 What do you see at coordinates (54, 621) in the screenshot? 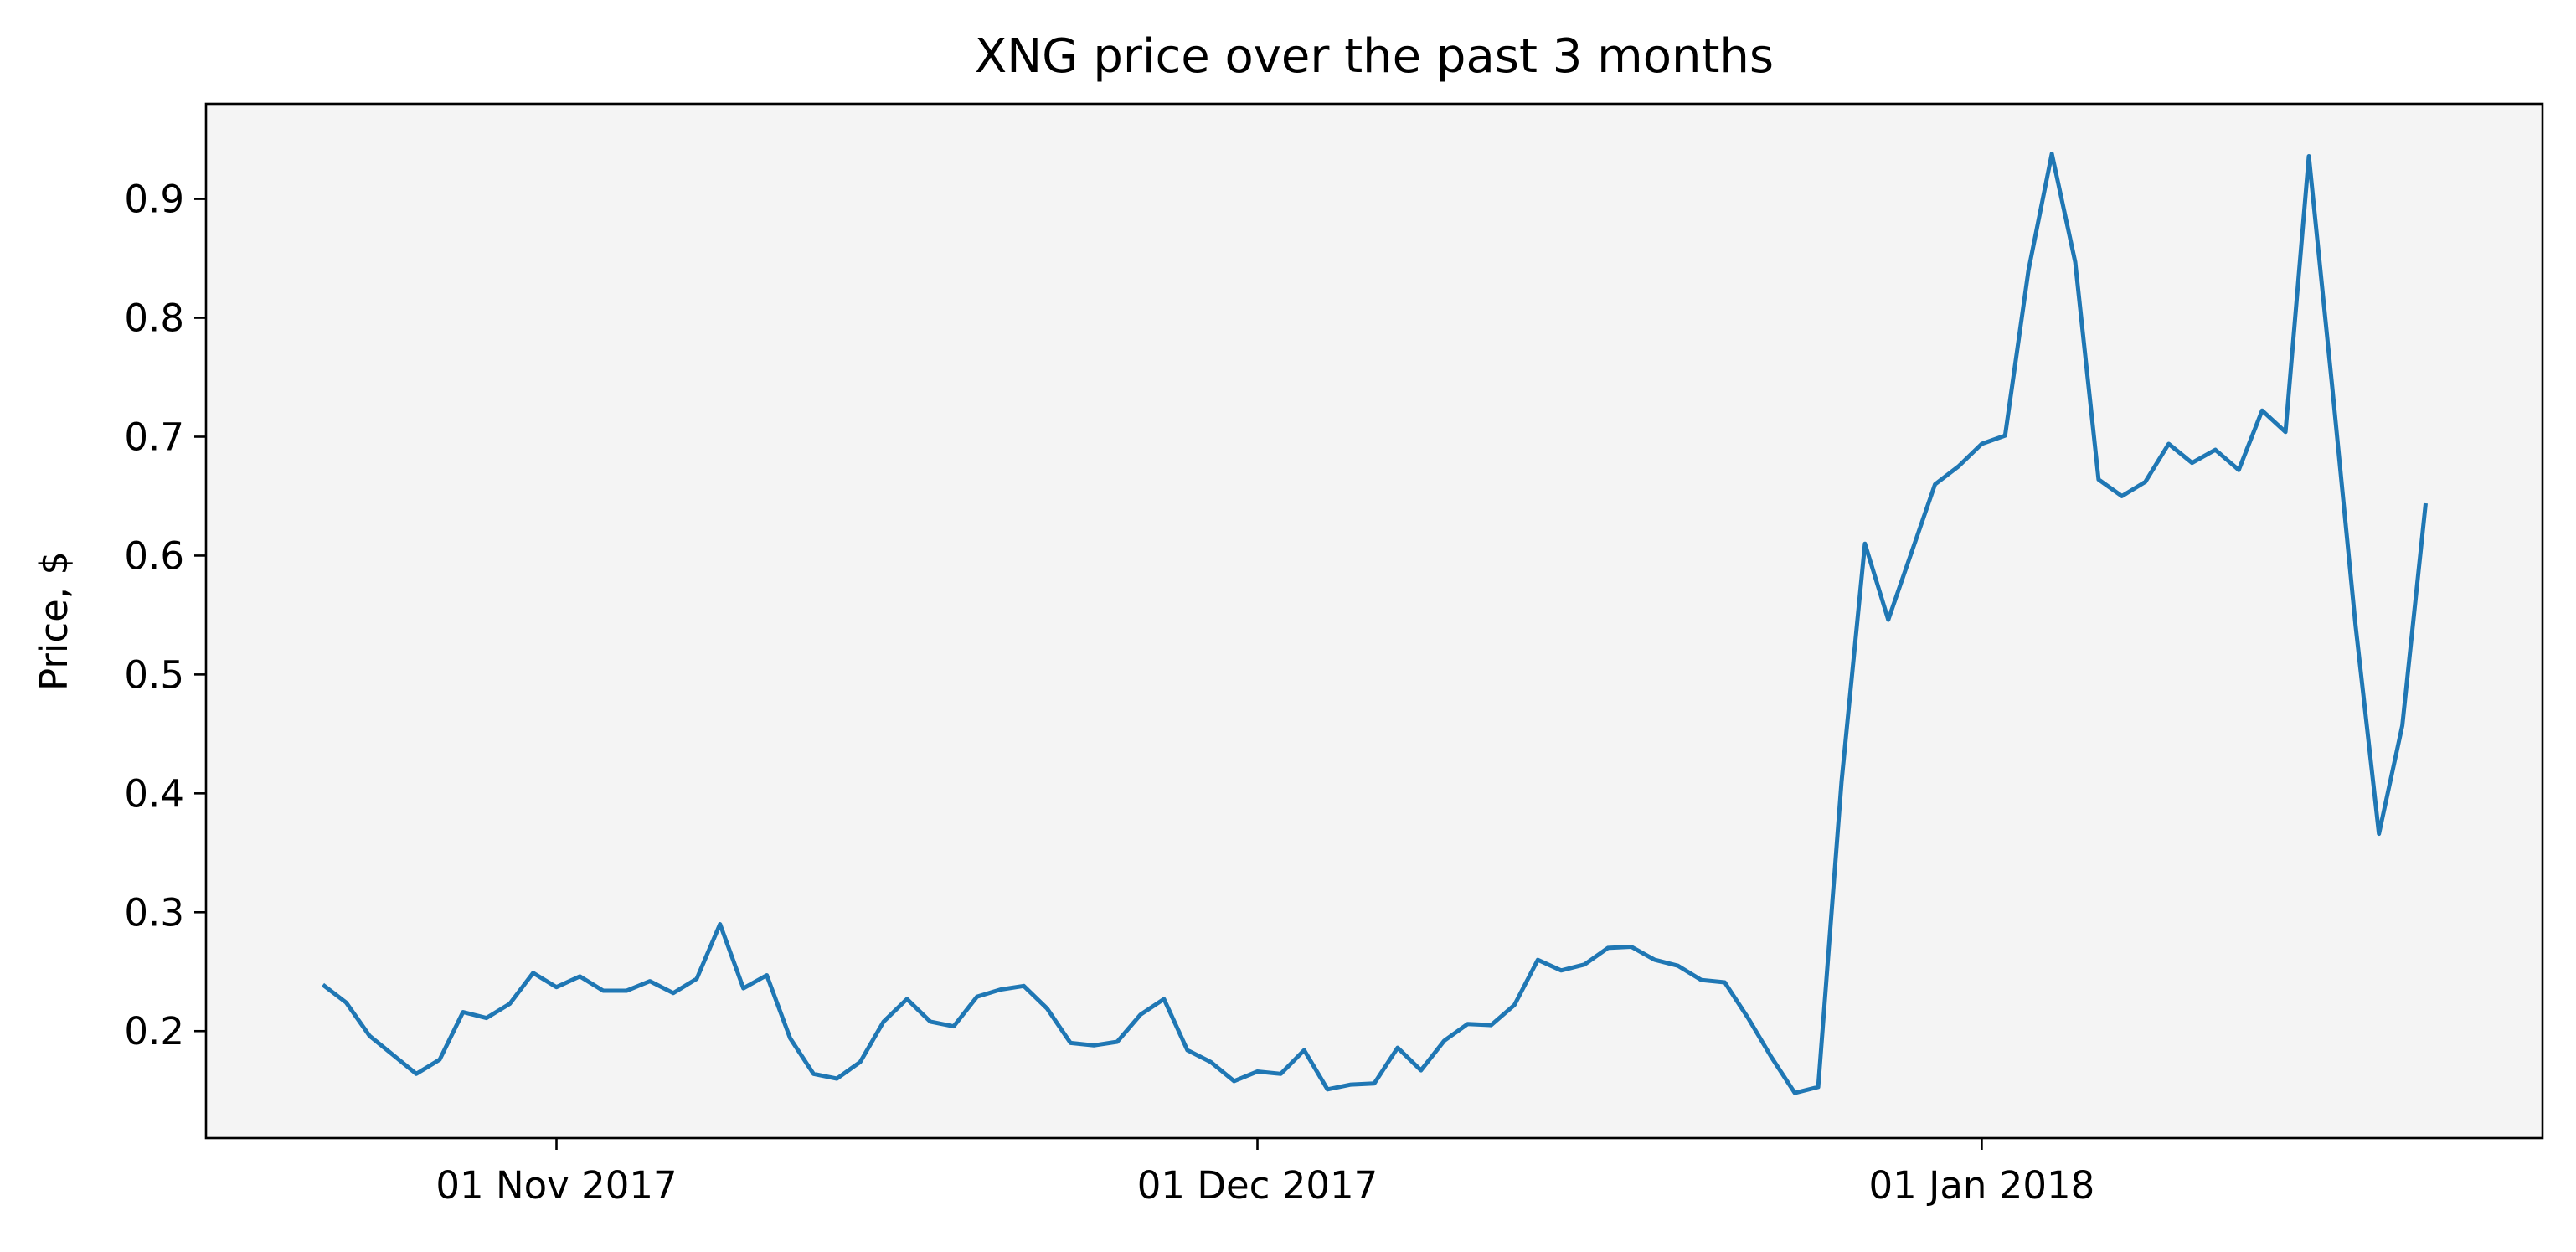
I see `y-axis-label: Price, $` at bounding box center [54, 621].